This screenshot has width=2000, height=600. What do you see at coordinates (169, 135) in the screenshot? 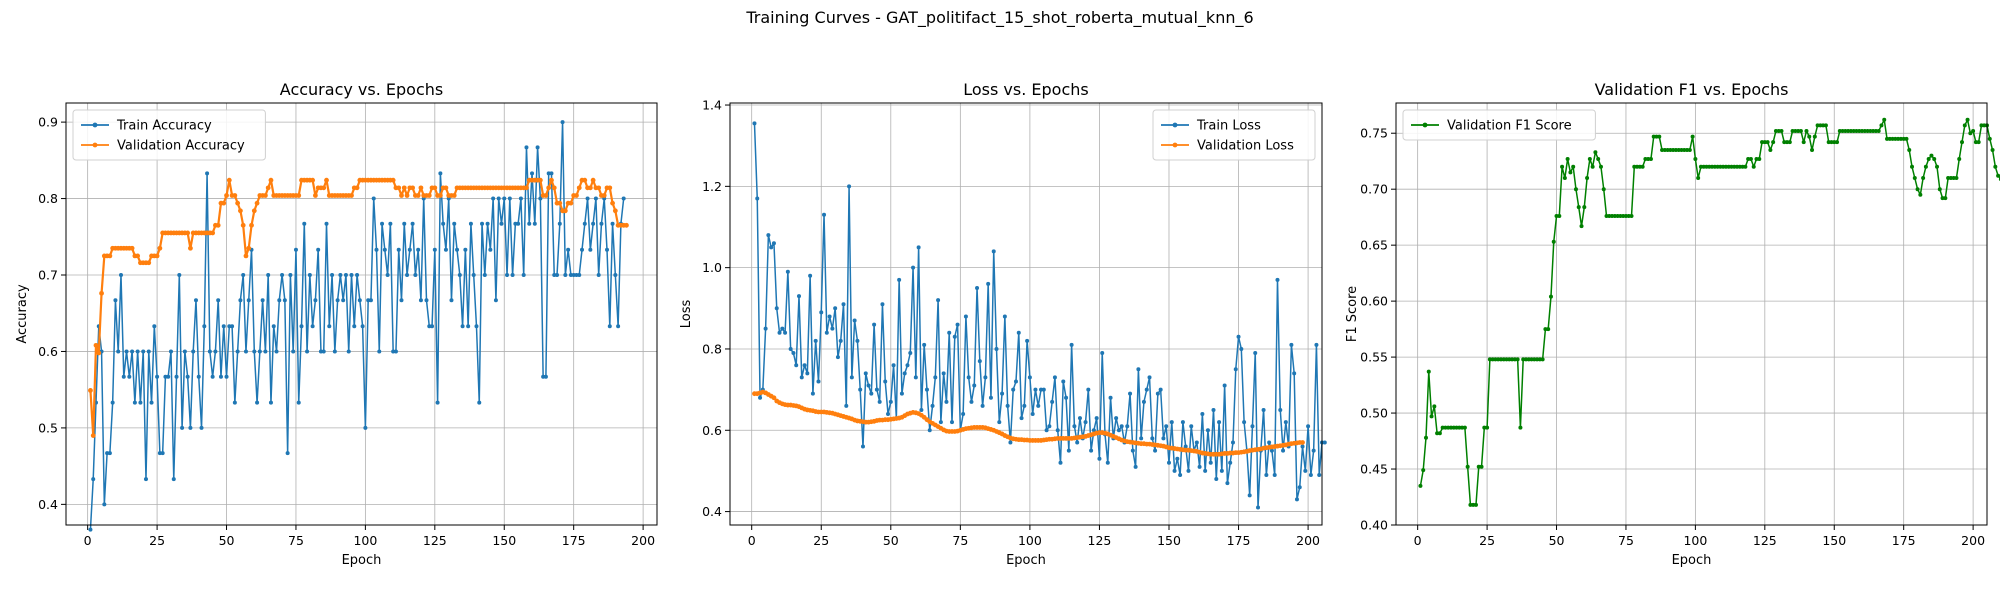
I see `legend: Train Accuracy Validation Accuracy` at bounding box center [169, 135].